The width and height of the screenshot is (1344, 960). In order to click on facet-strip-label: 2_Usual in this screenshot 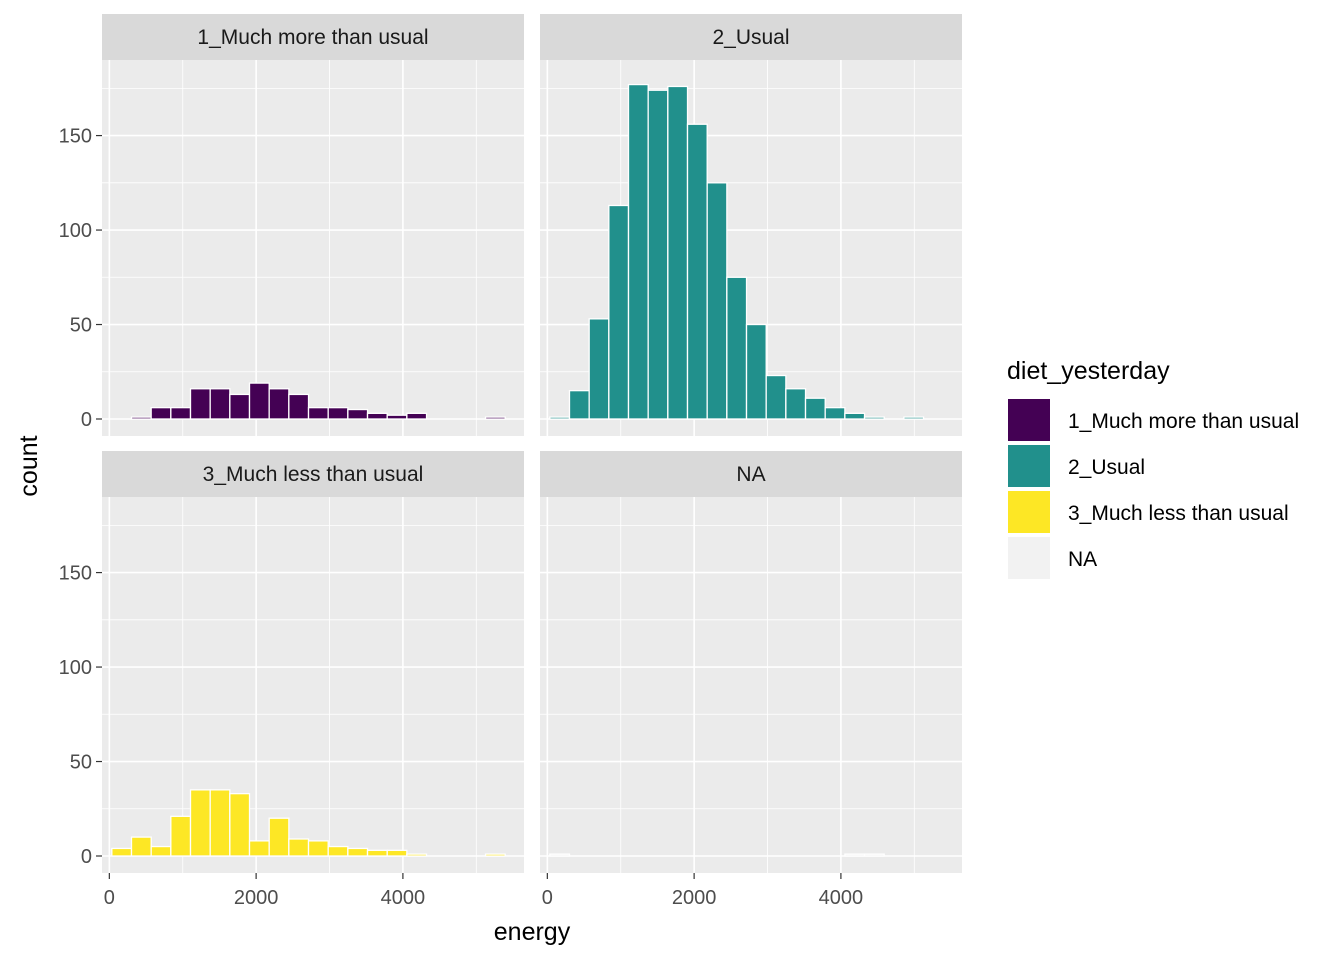, I will do `click(750, 37)`.